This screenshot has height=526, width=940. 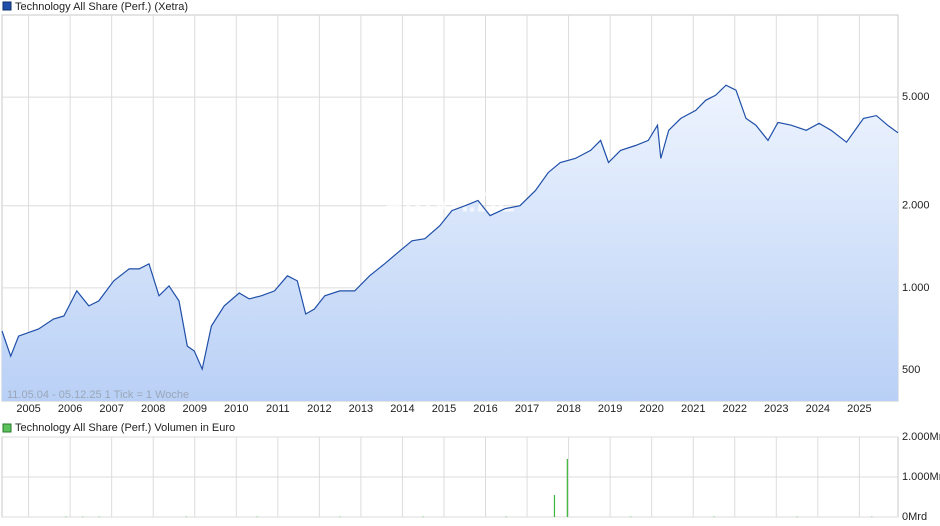 What do you see at coordinates (914, 517) in the screenshot?
I see `y-tick-label: 0Mrd` at bounding box center [914, 517].